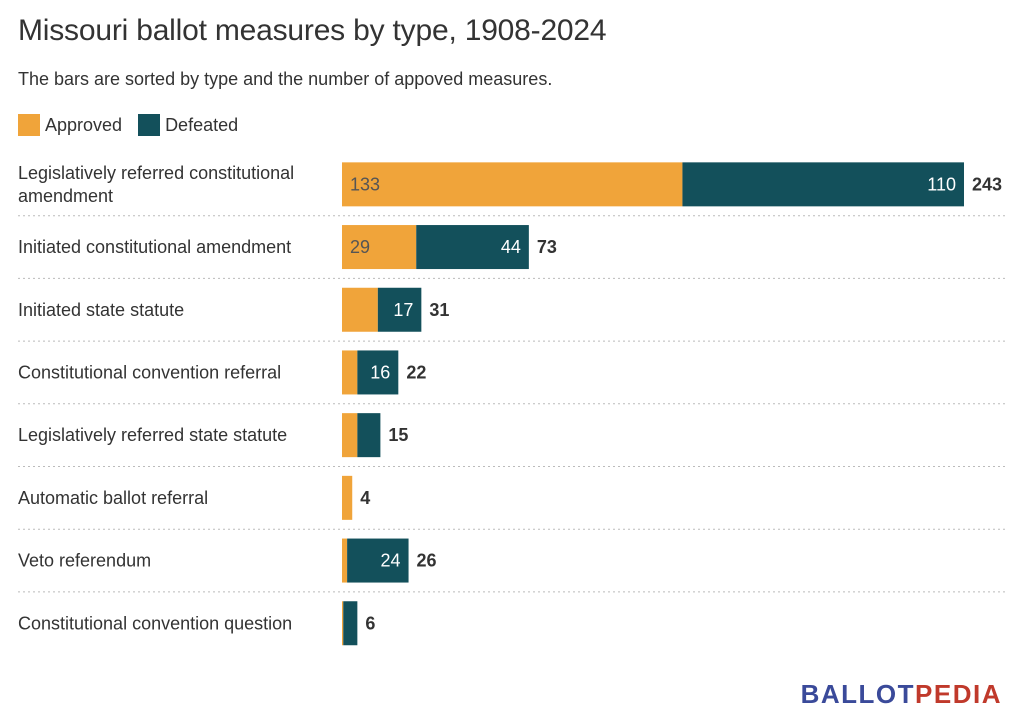  Describe the element at coordinates (84, 561) in the screenshot. I see `category-label: Veto referendum` at that location.